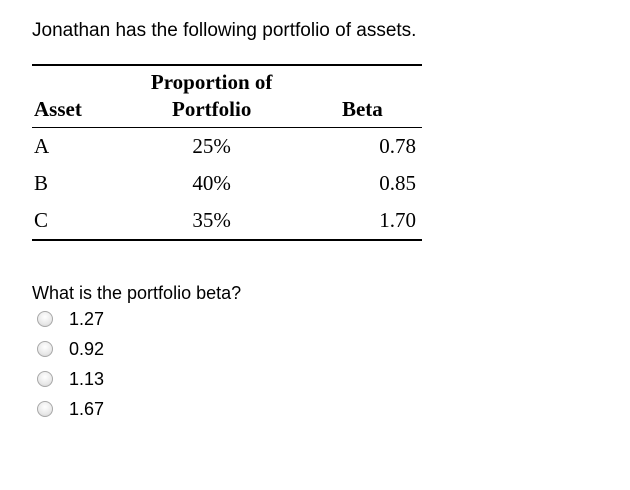 This screenshot has width=630, height=490. Describe the element at coordinates (365, 112) in the screenshot. I see `header-beta: Beta` at that location.